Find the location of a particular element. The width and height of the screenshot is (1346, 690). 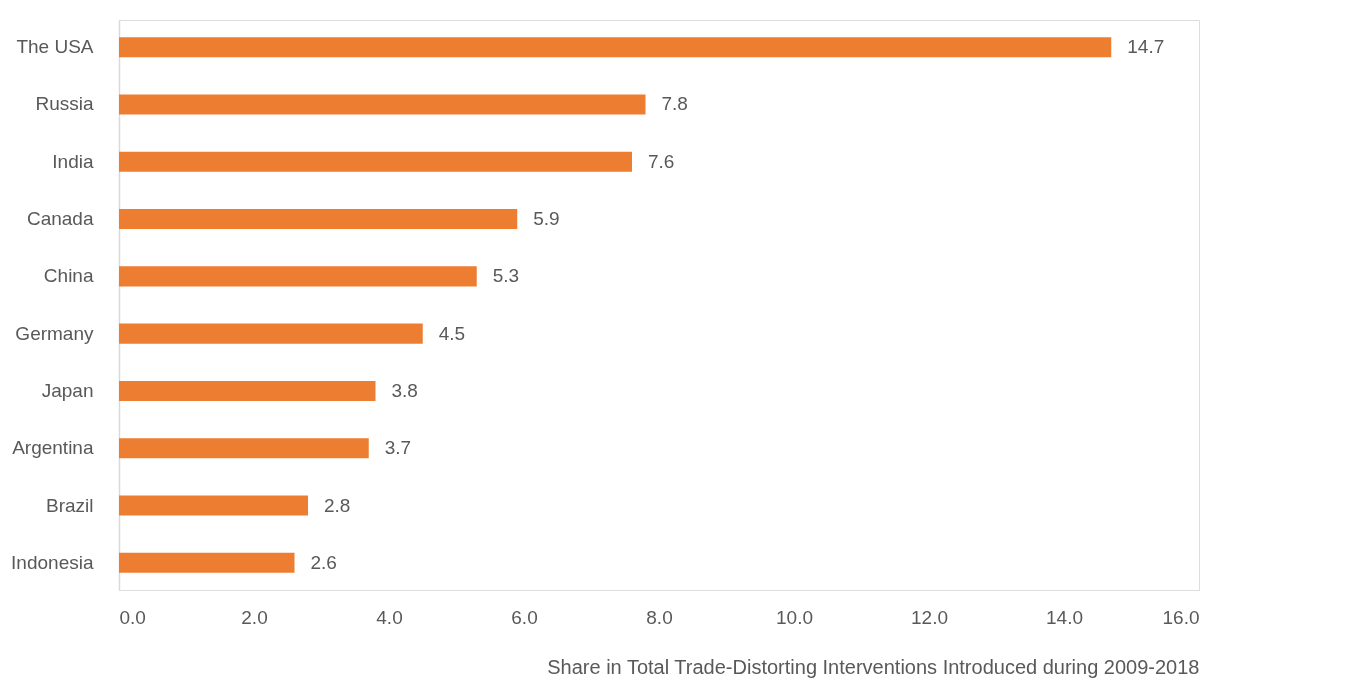

data-label: 3.8 is located at coordinates (404, 390).